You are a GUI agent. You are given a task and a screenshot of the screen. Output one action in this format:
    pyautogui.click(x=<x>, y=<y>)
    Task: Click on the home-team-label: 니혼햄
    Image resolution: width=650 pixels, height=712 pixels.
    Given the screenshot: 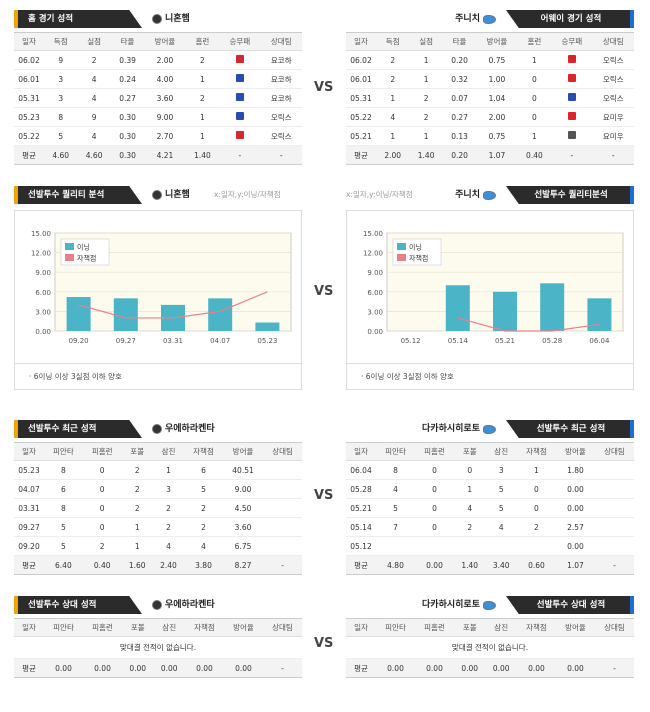 What is the action you would take?
    pyautogui.click(x=171, y=195)
    